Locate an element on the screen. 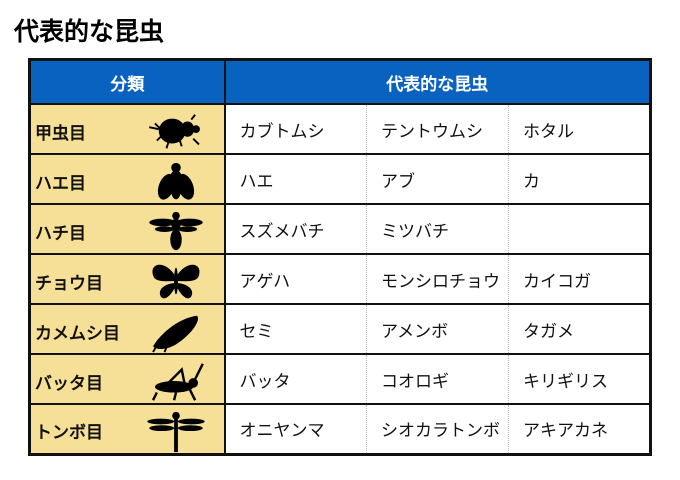 Image resolution: width=680 pixels, height=480 pixels. table-row: バッタ目 バッタ コオロギ キリギリス is located at coordinates (340, 378).